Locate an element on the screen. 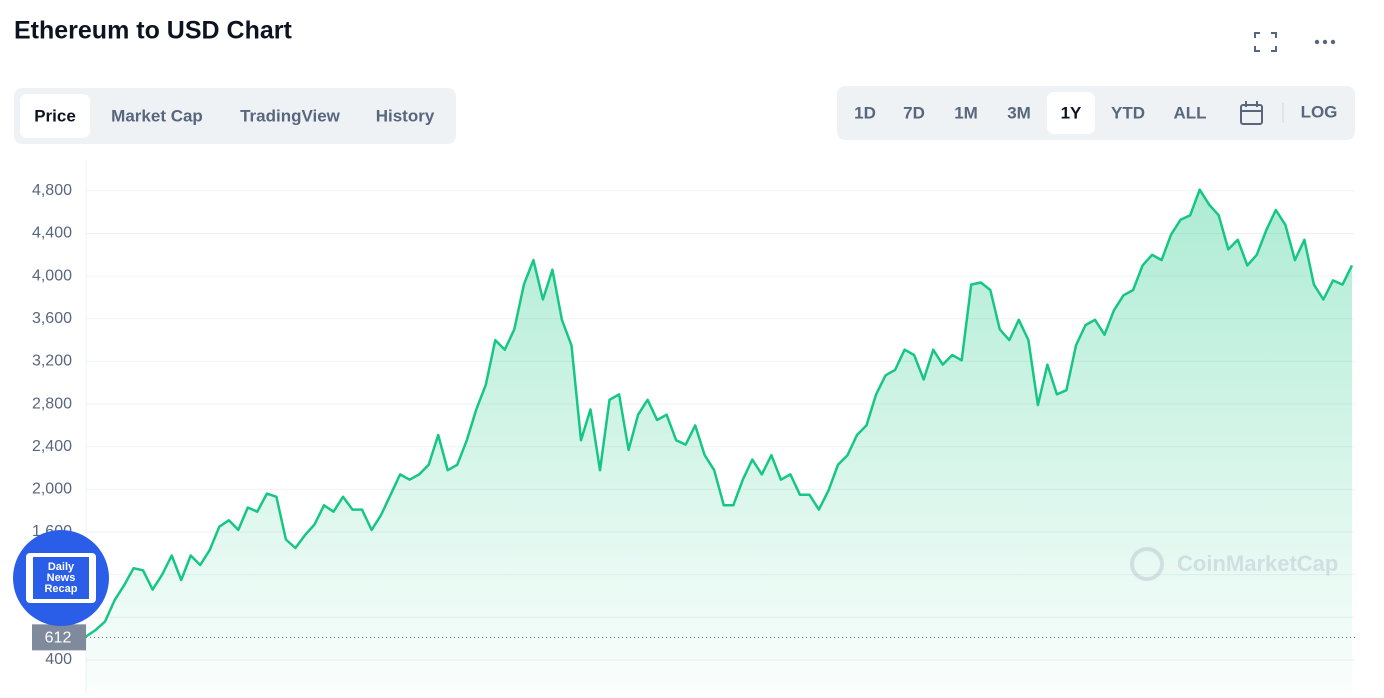 This screenshot has width=1384, height=698. y-tick-label: 400 is located at coordinates (58, 659).